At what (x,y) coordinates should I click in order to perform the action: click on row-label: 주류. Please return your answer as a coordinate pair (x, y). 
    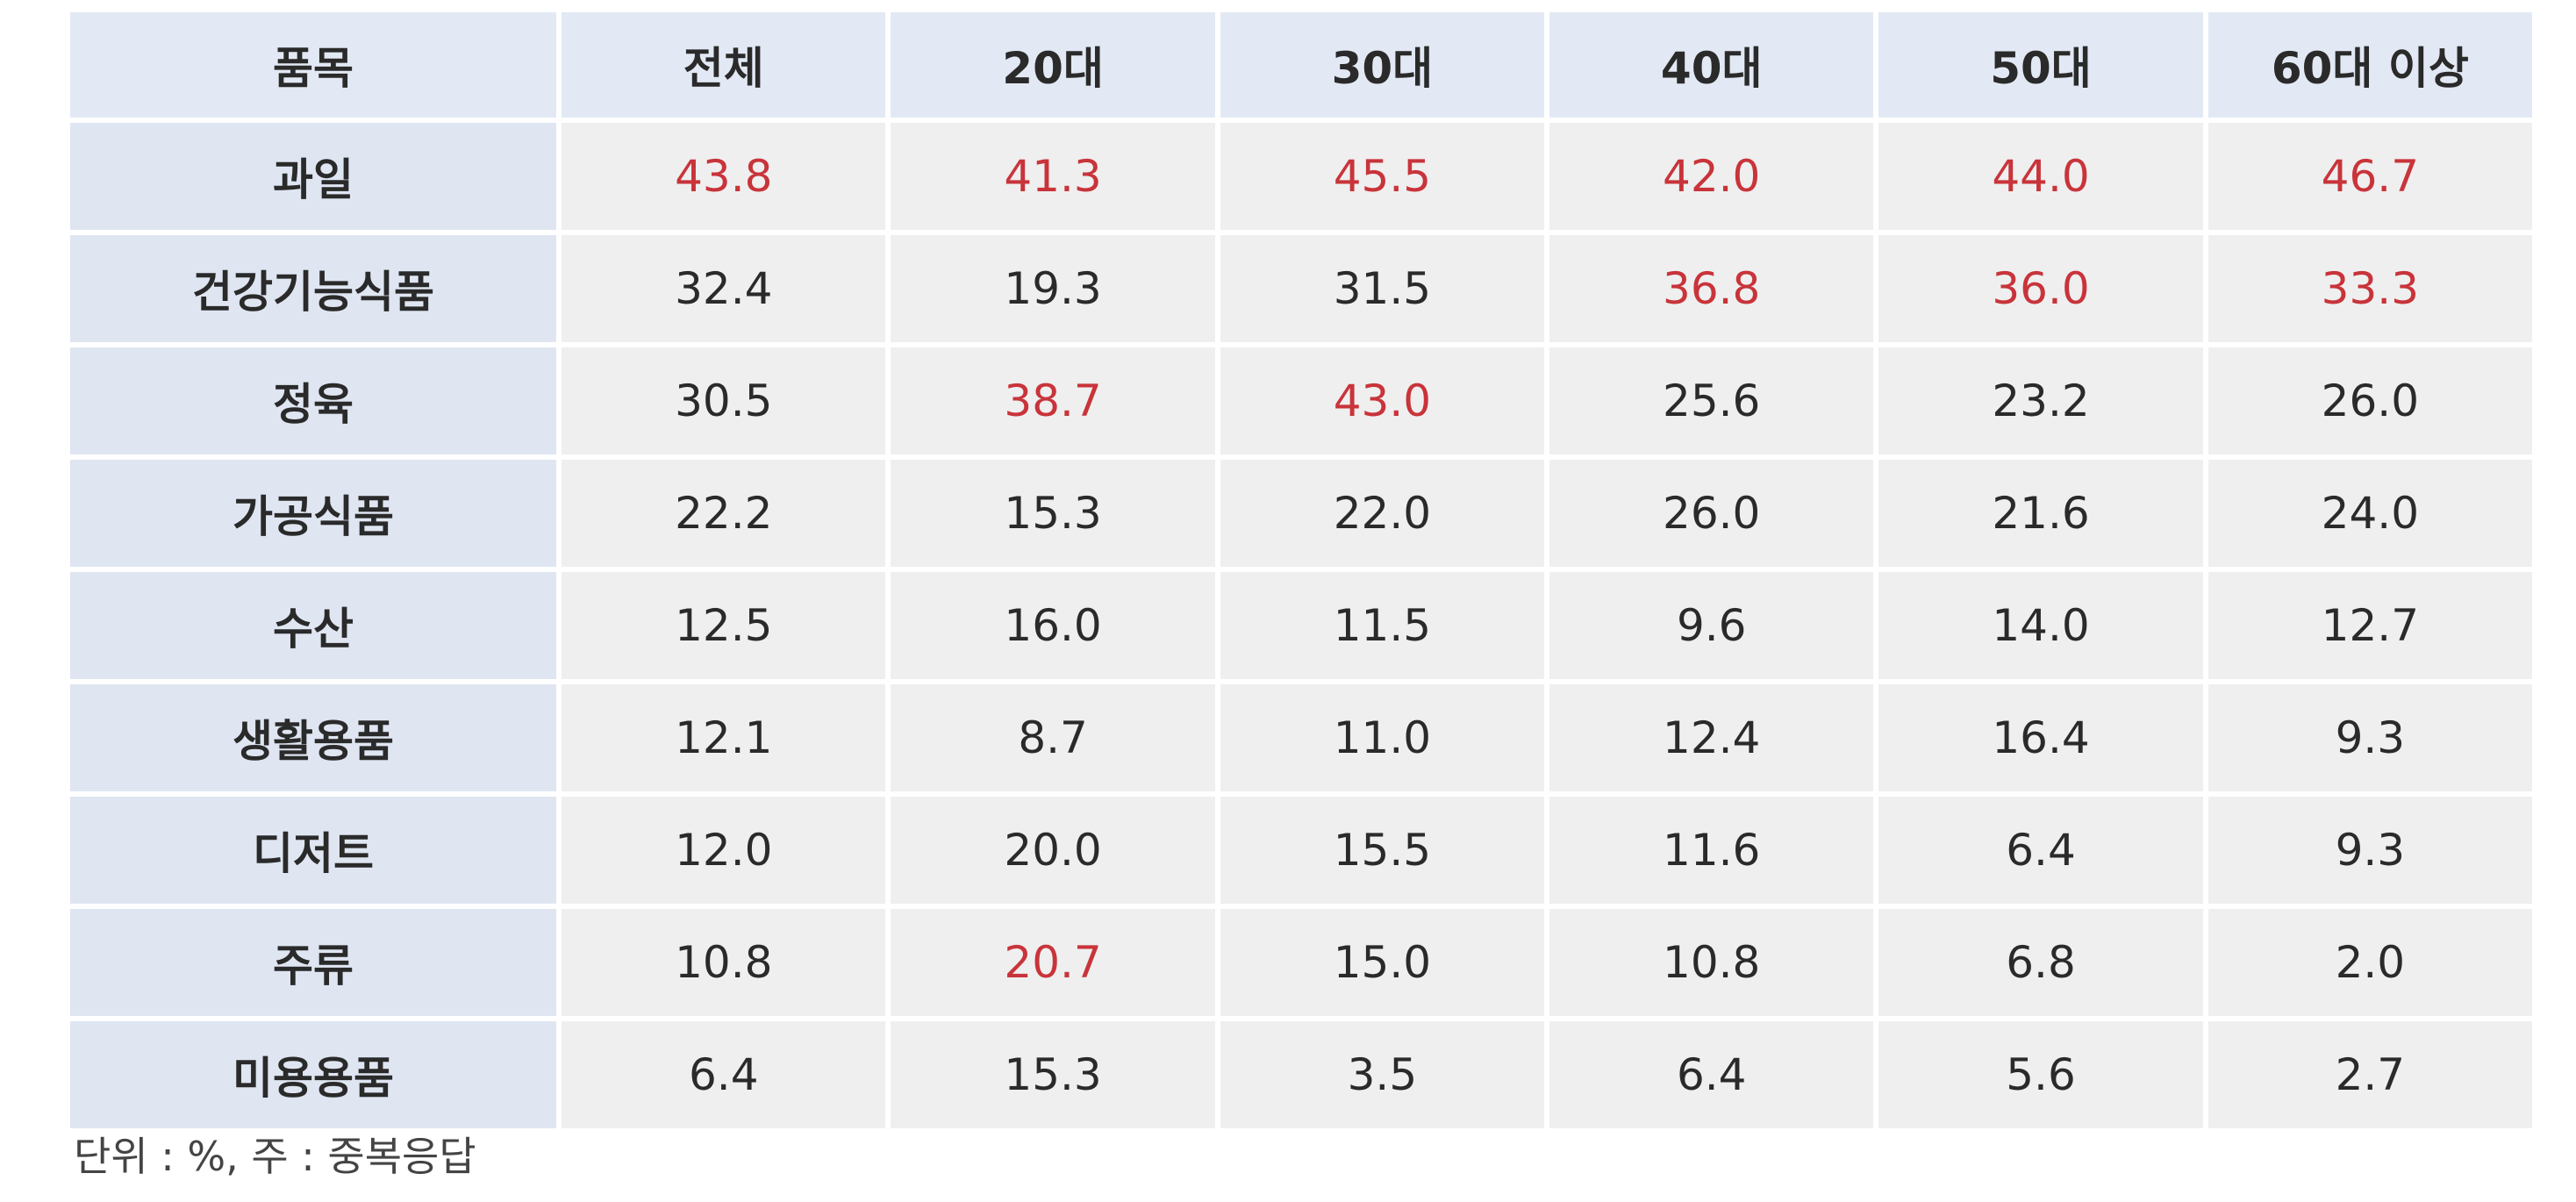
    Looking at the image, I should click on (313, 963).